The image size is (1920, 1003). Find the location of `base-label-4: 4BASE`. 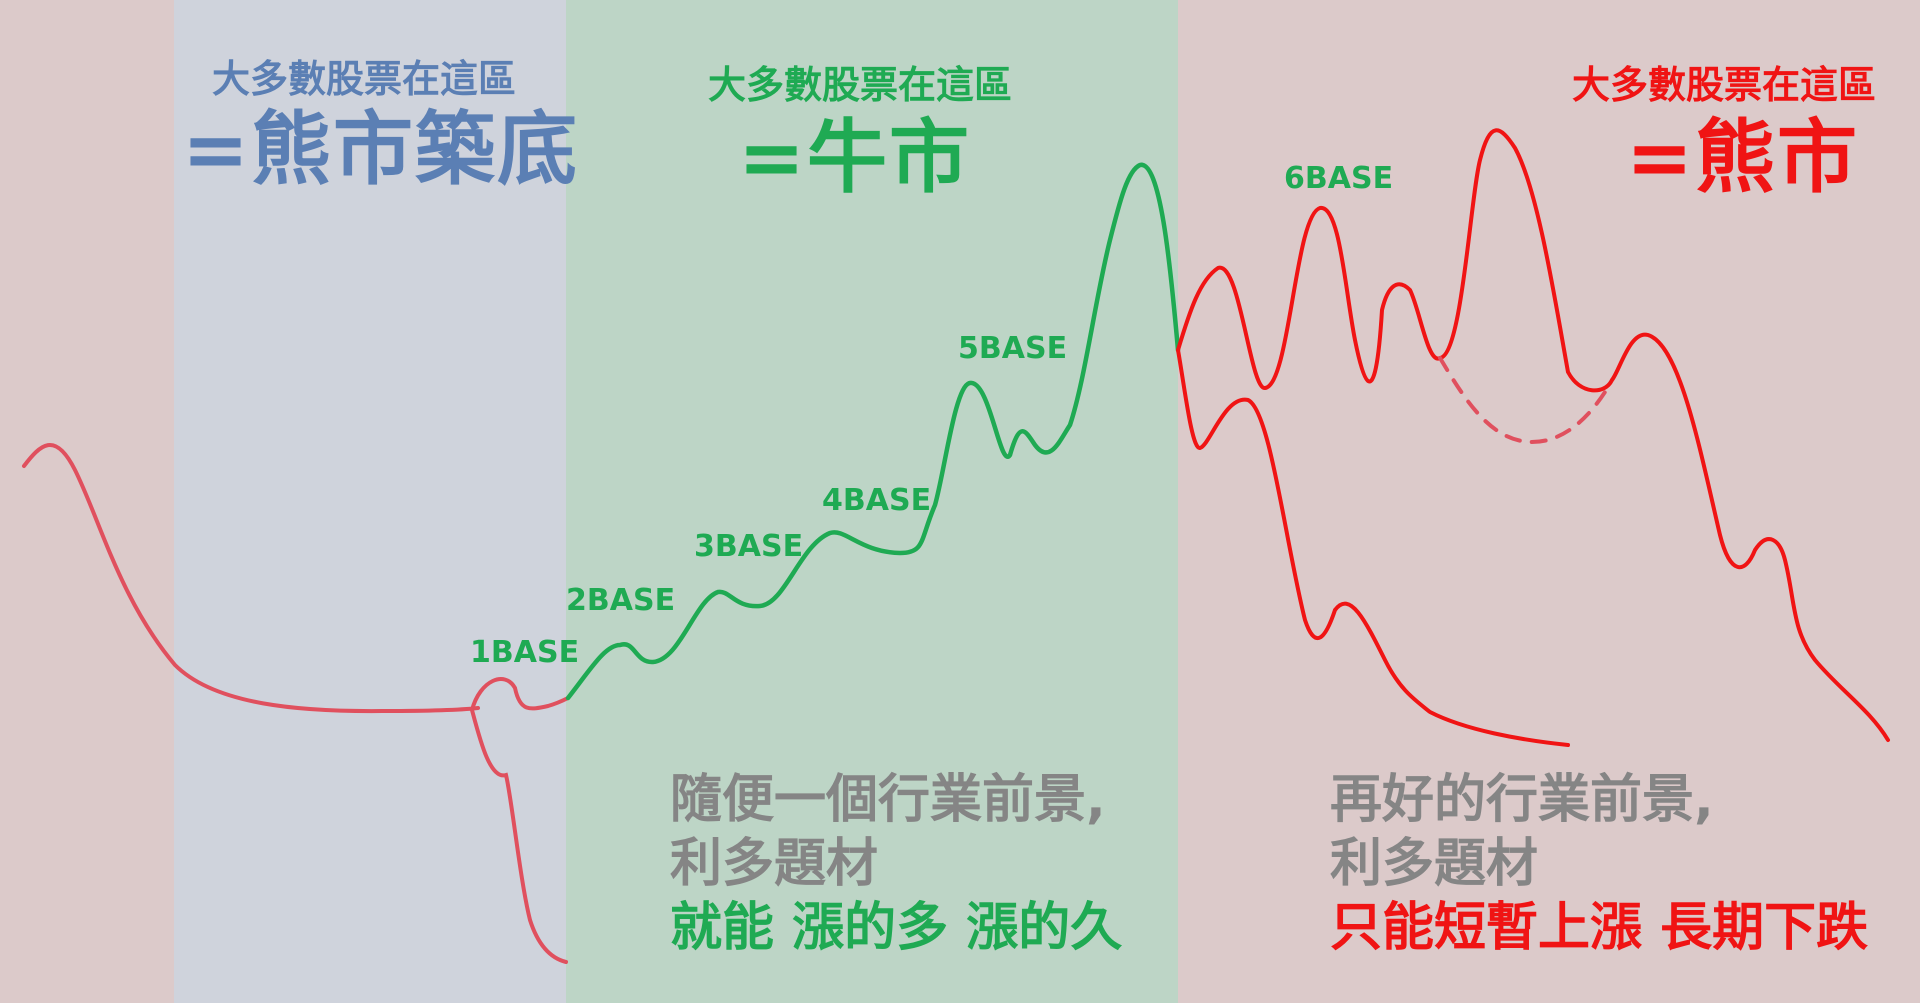

base-label-4: 4BASE is located at coordinates (877, 500).